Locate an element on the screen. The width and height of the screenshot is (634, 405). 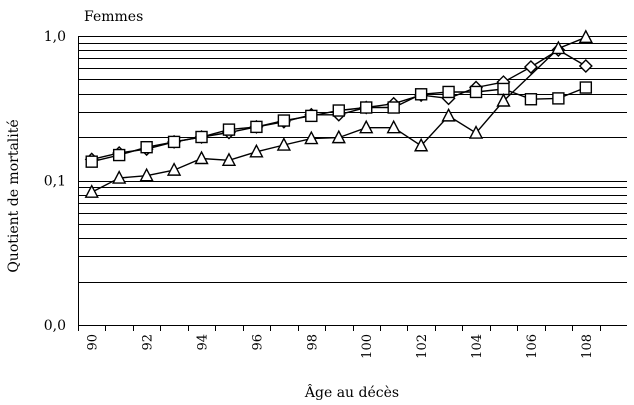
x-tick-label: 96 is located at coordinates (257, 342).